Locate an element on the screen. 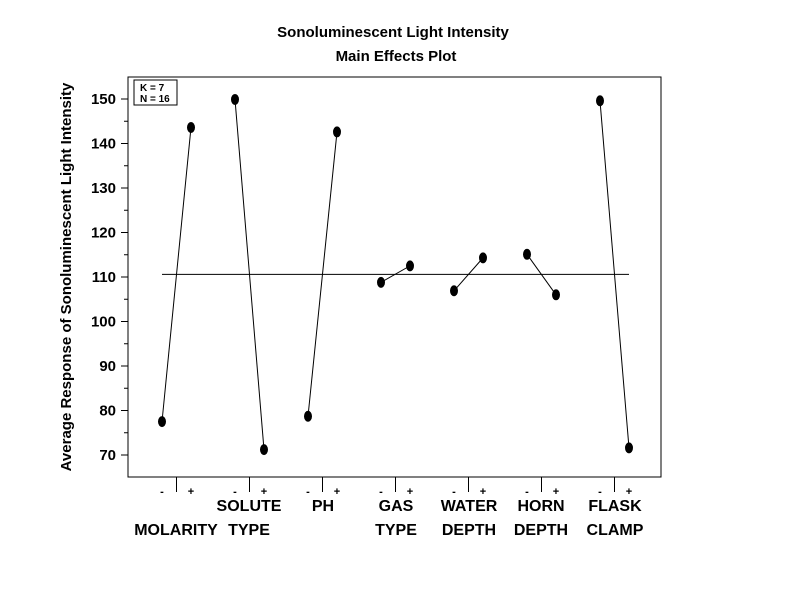  y-tick-label: 110 is located at coordinates (104, 277).